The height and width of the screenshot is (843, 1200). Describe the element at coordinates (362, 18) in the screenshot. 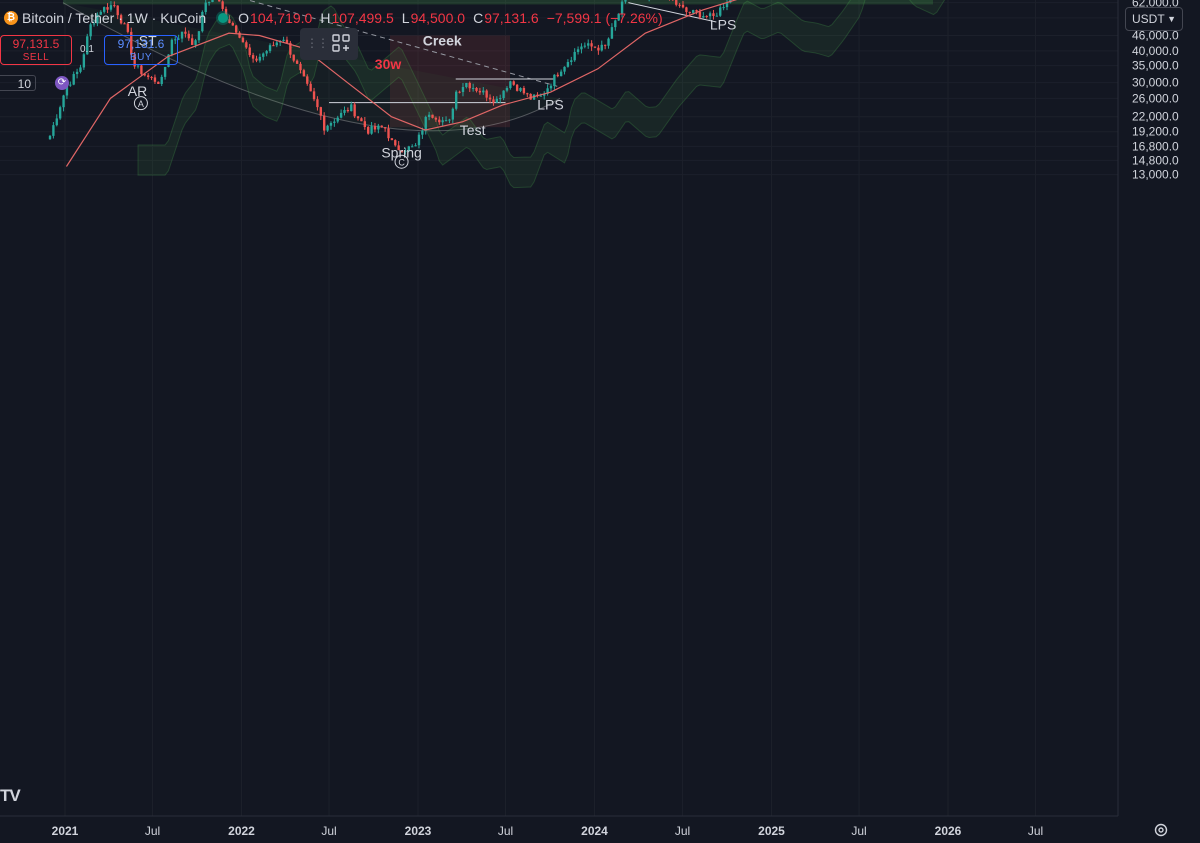

I see `high-value: 107,499.5` at that location.